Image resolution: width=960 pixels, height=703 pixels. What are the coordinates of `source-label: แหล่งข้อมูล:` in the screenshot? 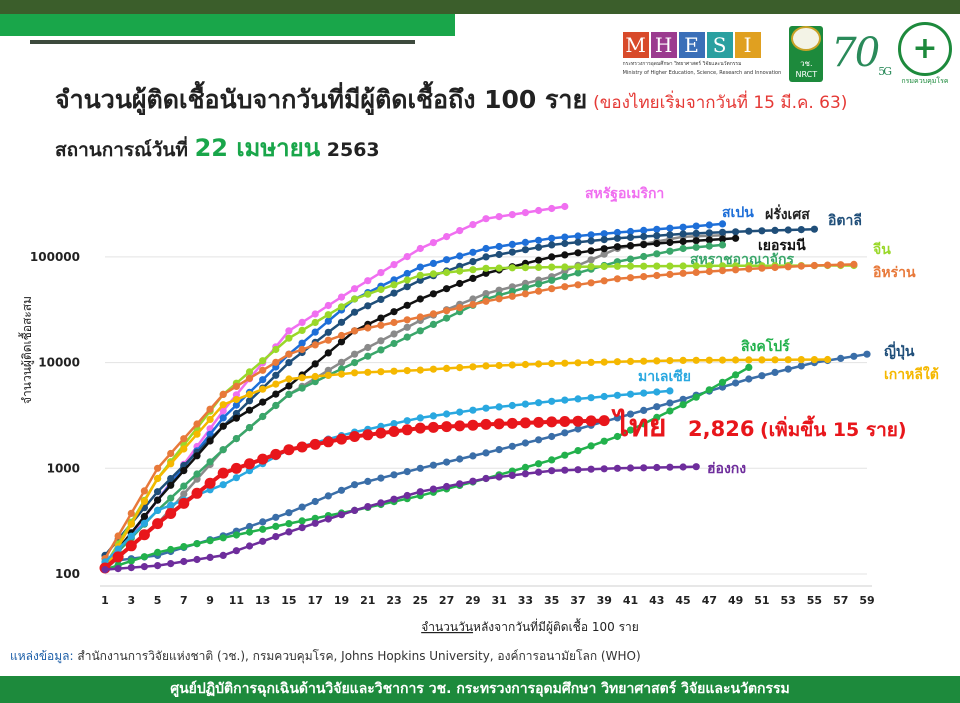 It's located at (42, 656).